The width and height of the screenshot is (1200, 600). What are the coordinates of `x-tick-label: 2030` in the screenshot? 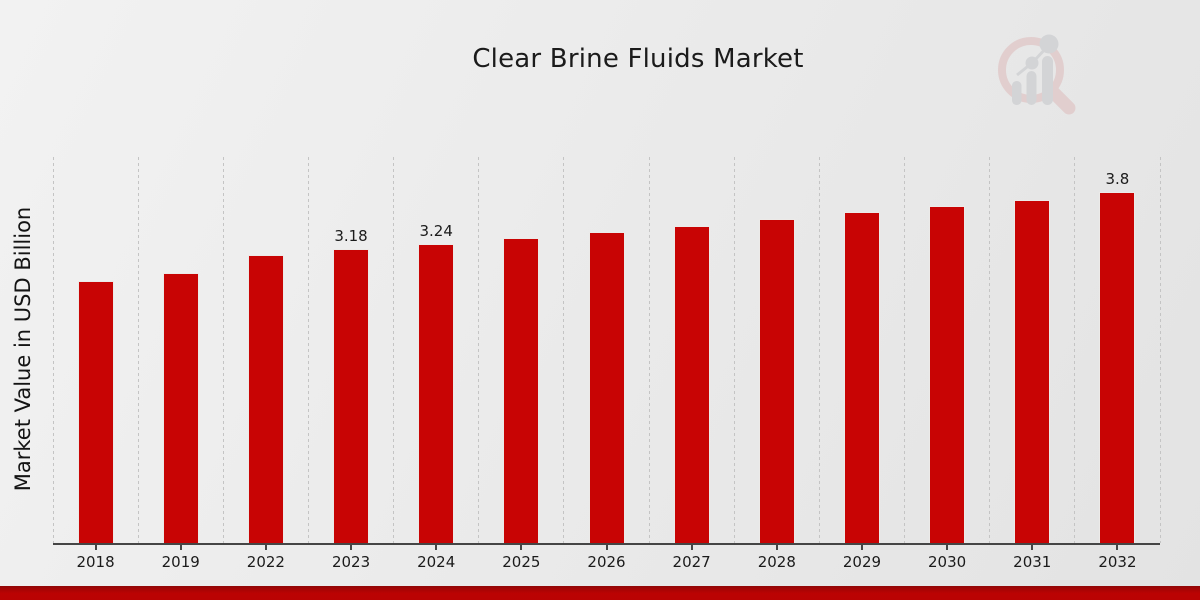 It's located at (947, 562).